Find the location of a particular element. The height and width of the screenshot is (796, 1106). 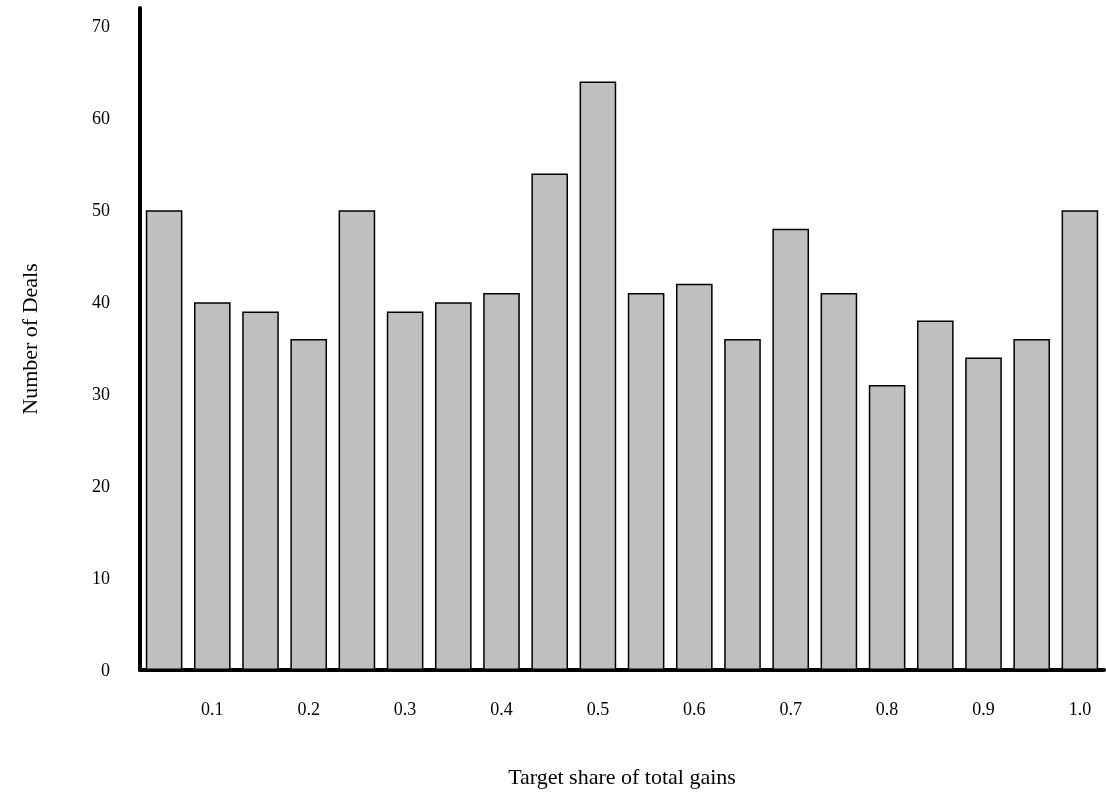

x-tick-label: 0.7 is located at coordinates (790, 709).